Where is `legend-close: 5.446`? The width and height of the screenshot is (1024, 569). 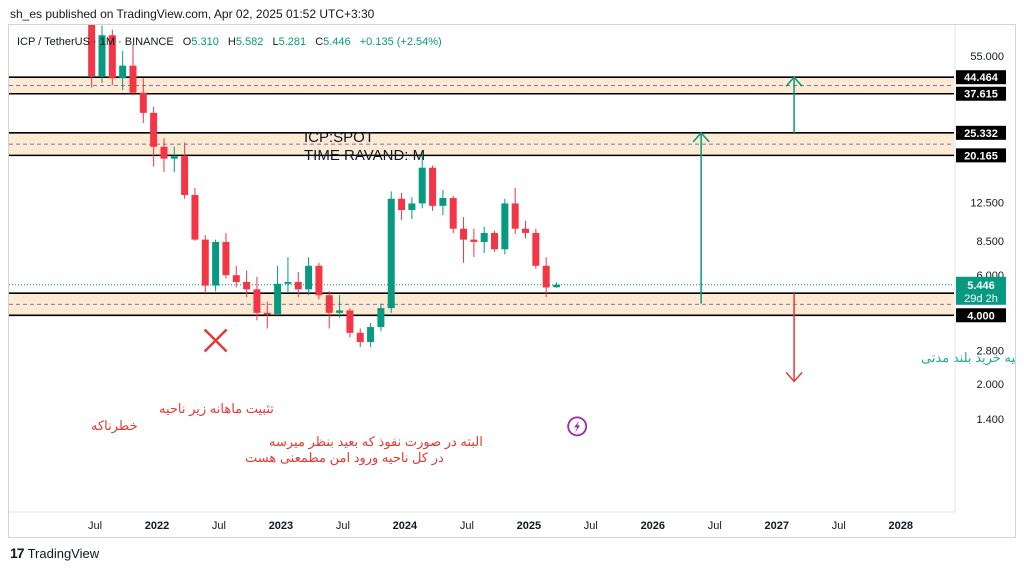
legend-close: 5.446 is located at coordinates (337, 42).